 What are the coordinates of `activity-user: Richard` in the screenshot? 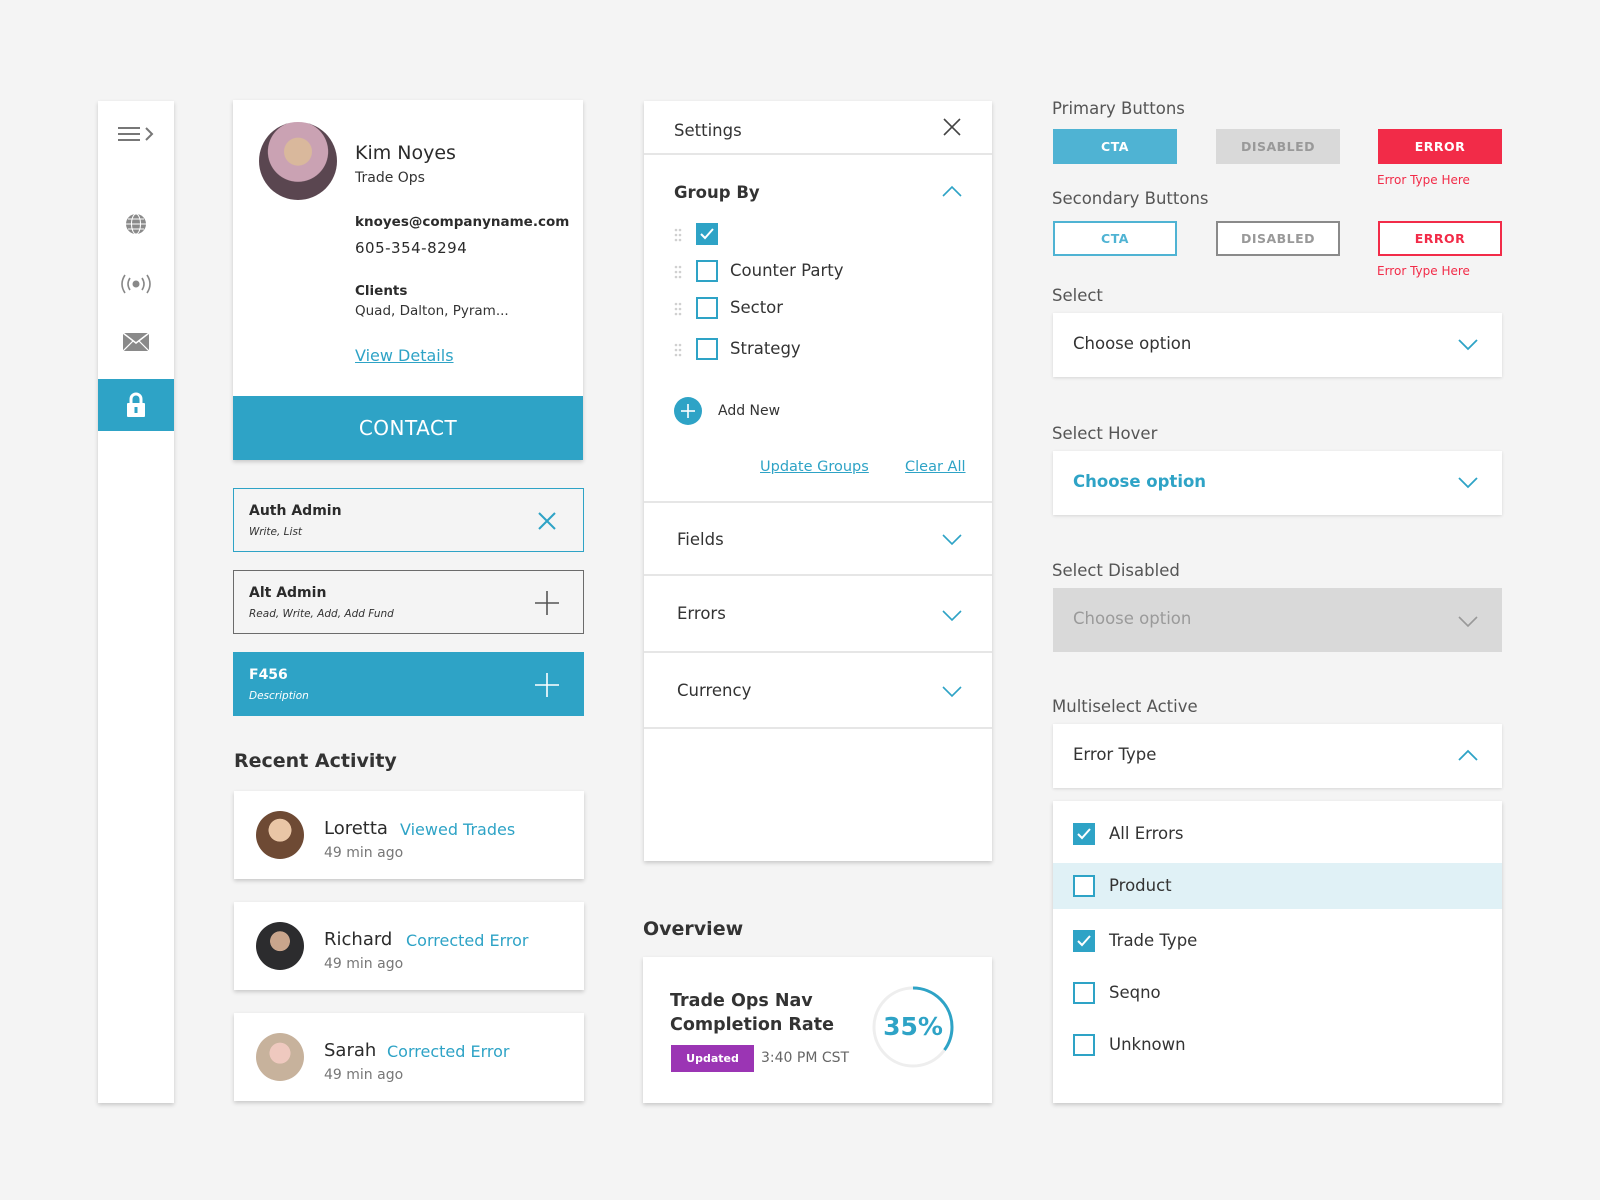 It's located at (358, 939).